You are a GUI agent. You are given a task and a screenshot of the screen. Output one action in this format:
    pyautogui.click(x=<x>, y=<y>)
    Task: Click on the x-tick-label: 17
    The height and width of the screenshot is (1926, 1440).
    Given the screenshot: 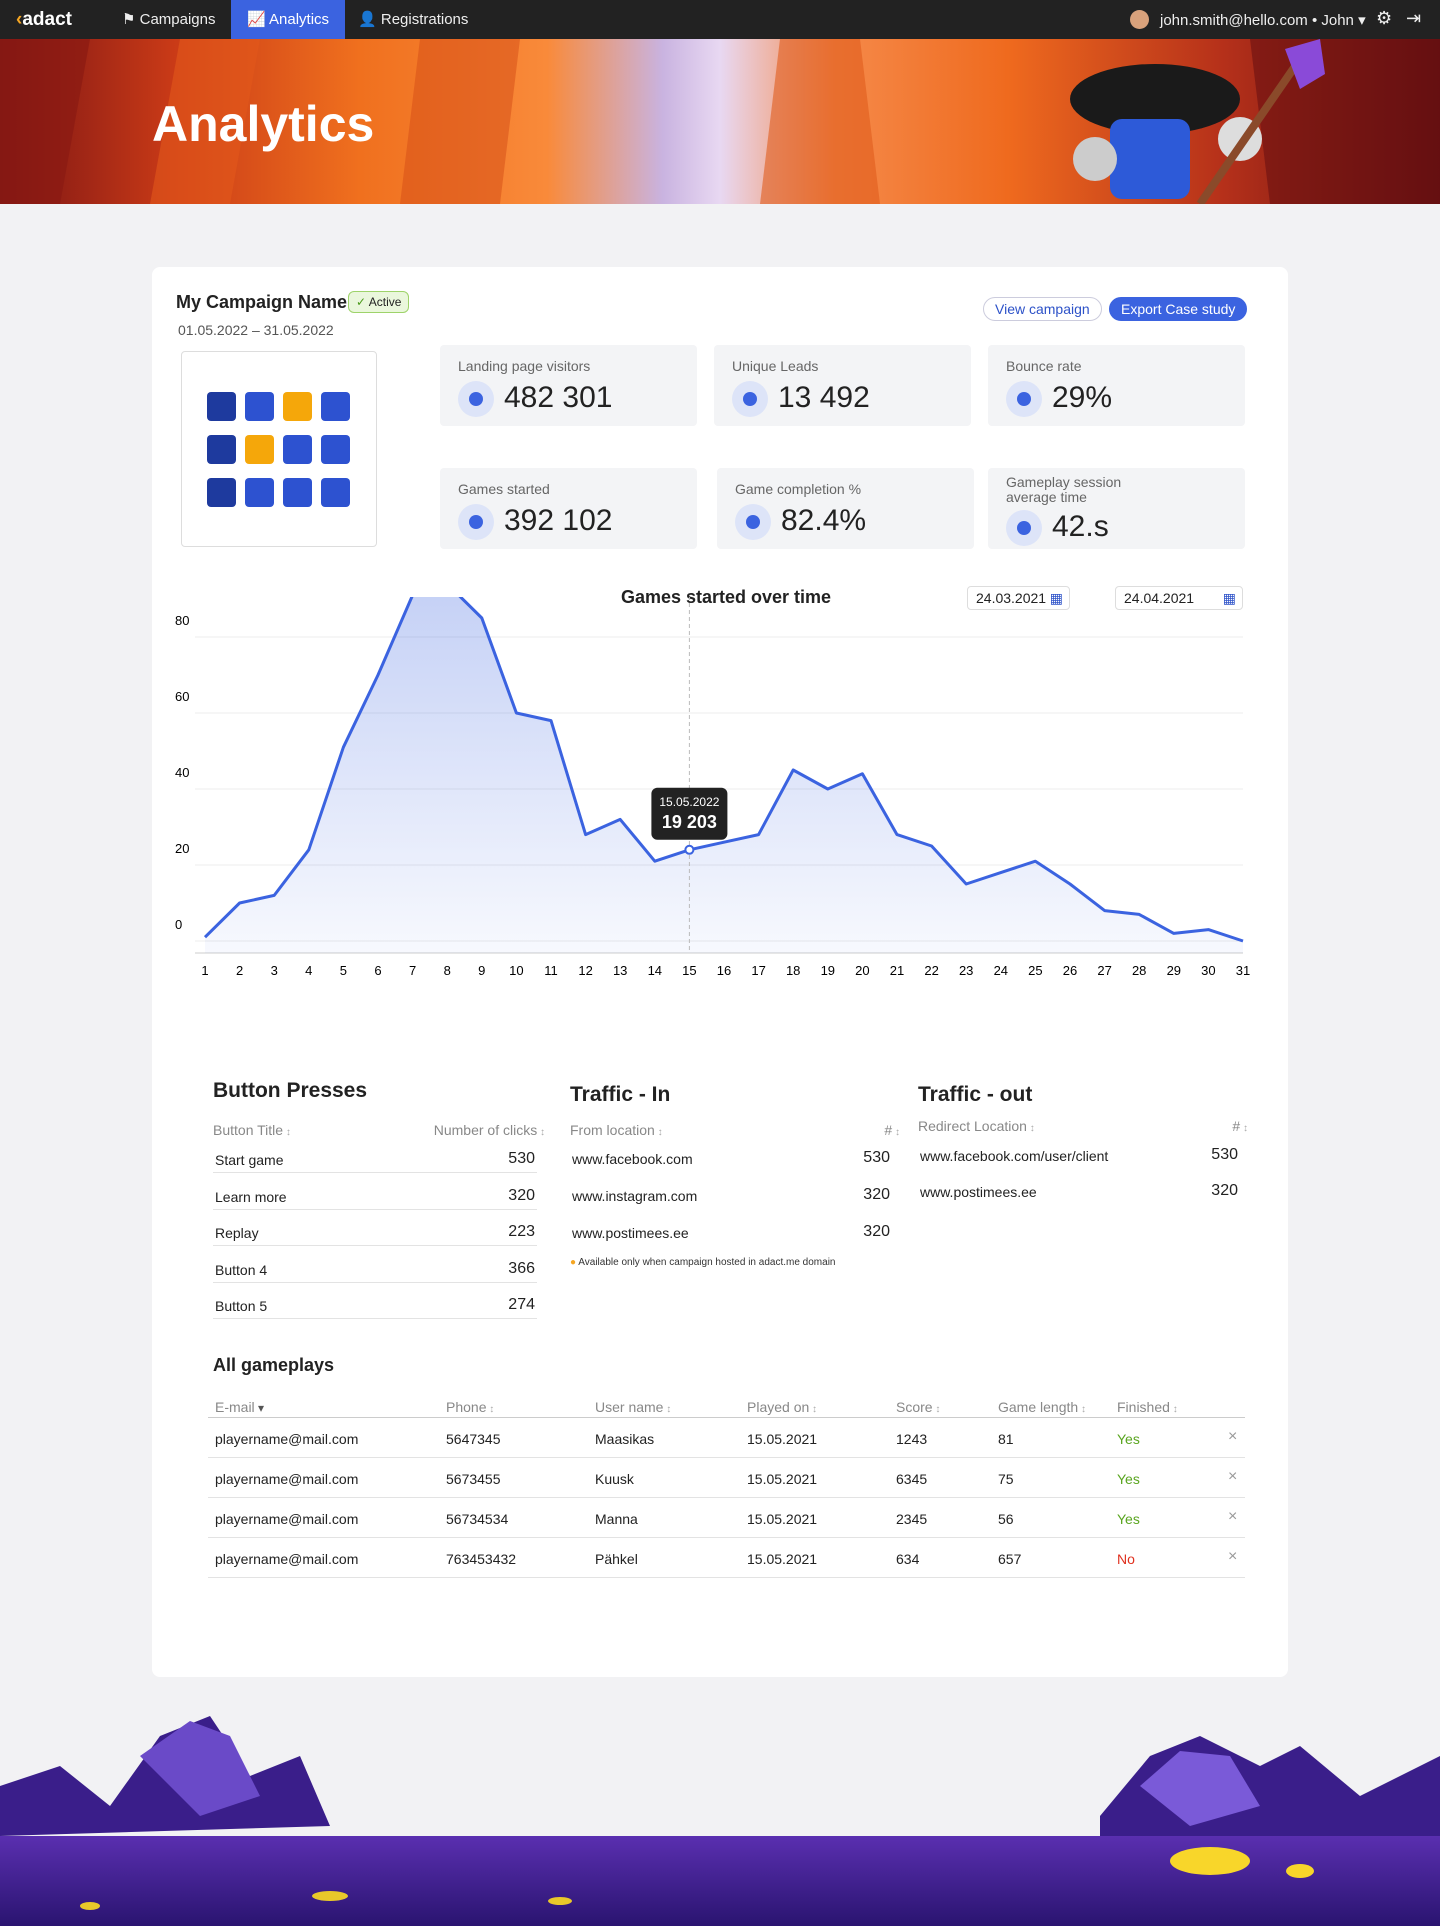 What is the action you would take?
    pyautogui.click(x=758, y=970)
    